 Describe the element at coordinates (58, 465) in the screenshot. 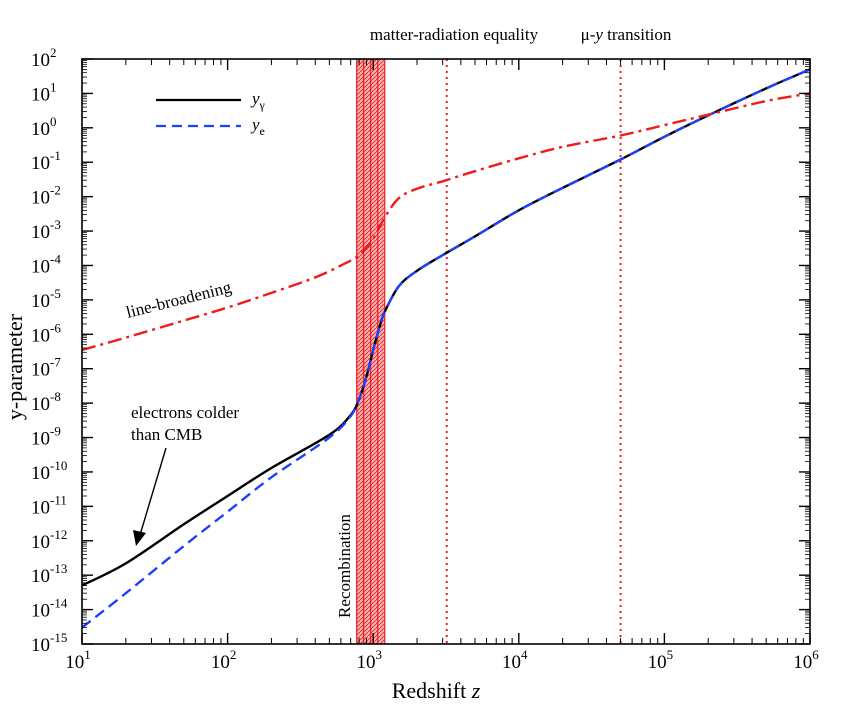

I see `y-tick-exp: -10` at that location.